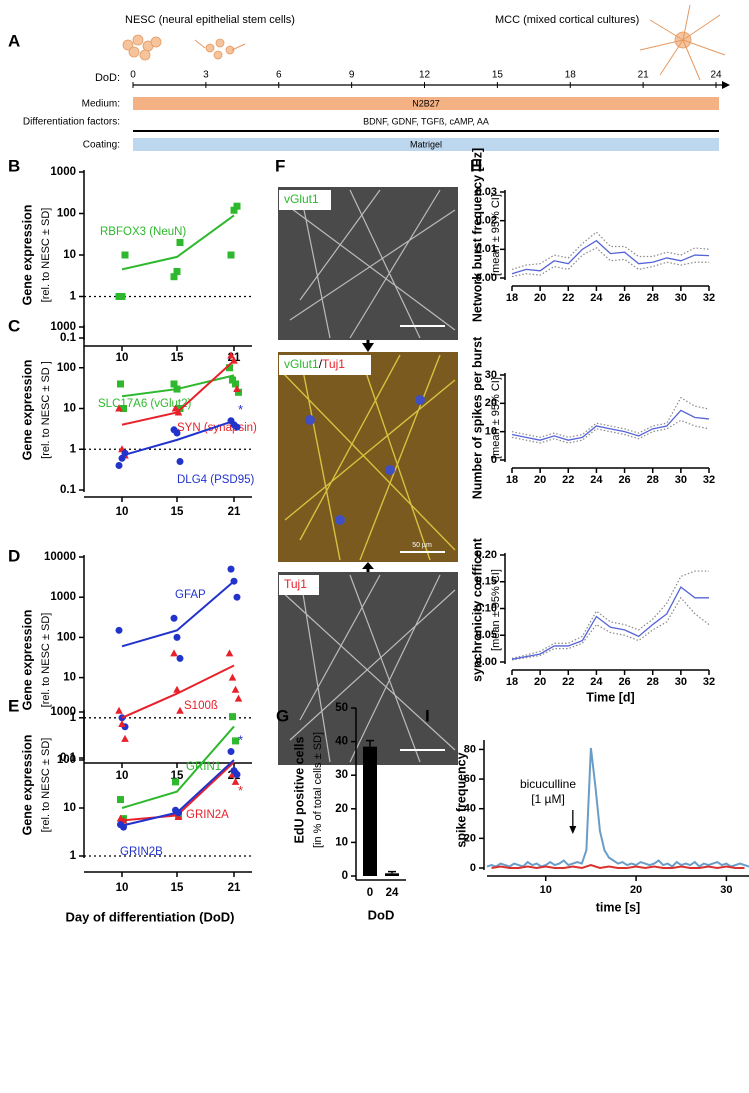 The image size is (749, 1093). Describe the element at coordinates (486, 278) in the screenshot. I see `y-tick-label: 0.00` at that location.